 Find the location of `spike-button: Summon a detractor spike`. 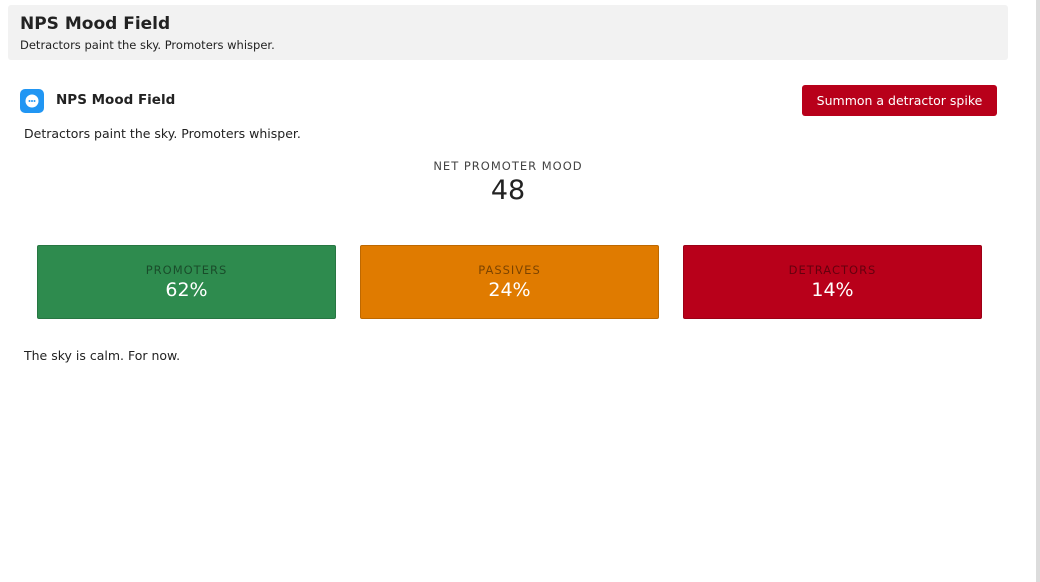

spike-button: Summon a detractor spike is located at coordinates (899, 100).